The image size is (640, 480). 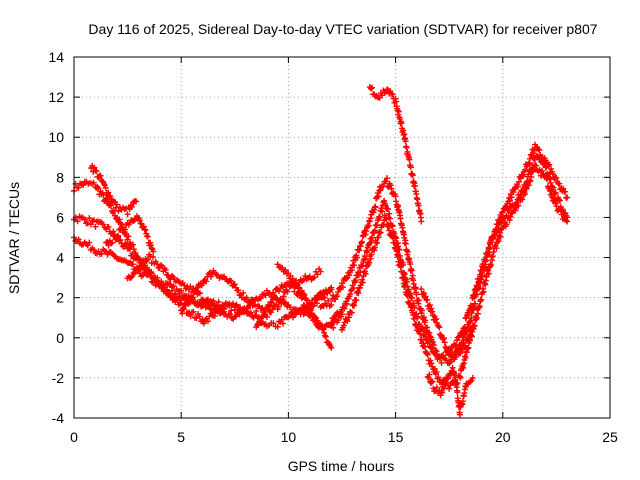 I want to click on x-tick-label: 20, so click(x=503, y=437).